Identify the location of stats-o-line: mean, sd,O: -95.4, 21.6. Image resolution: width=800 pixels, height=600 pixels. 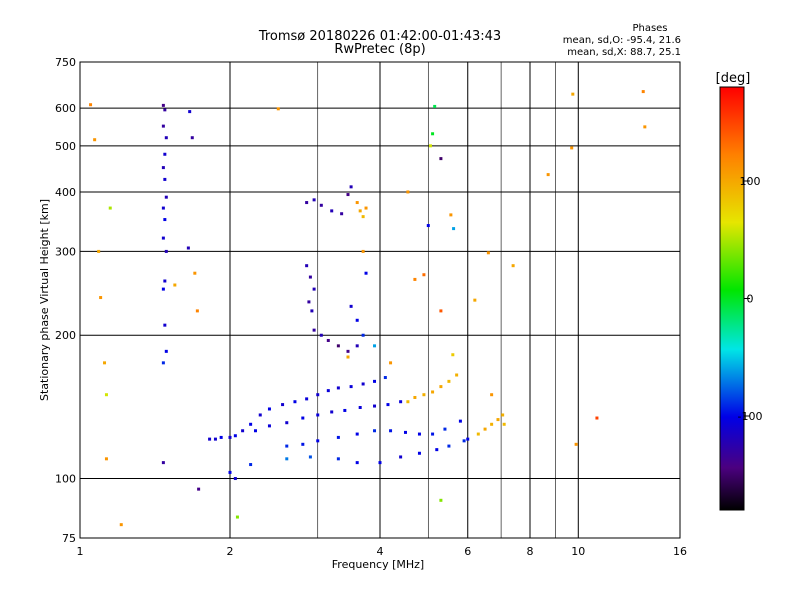
(622, 40).